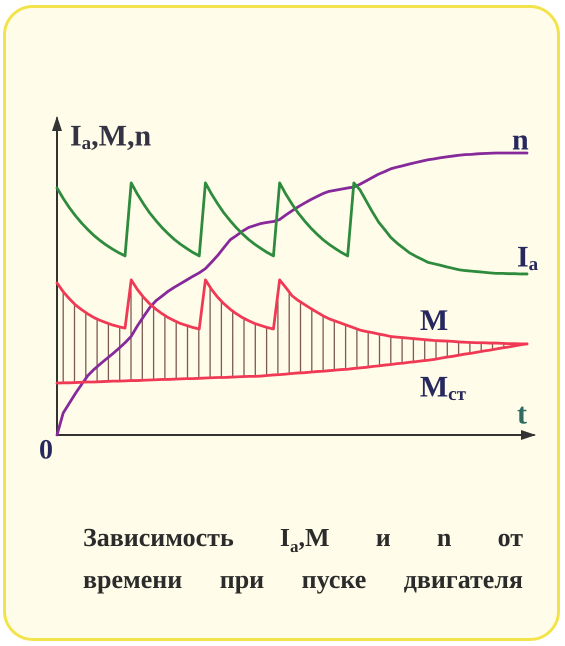  I want to click on series-label: n, so click(520, 139).